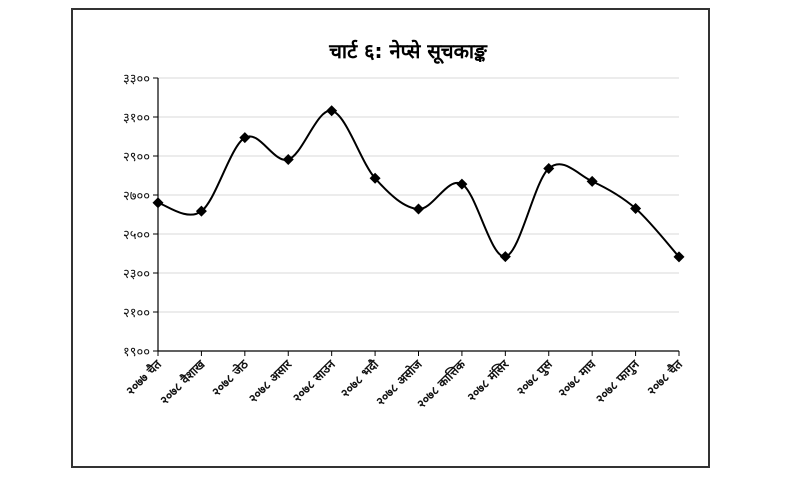 The image size is (800, 477). I want to click on x-tick-label: २०७८ पुस, so click(535, 378).